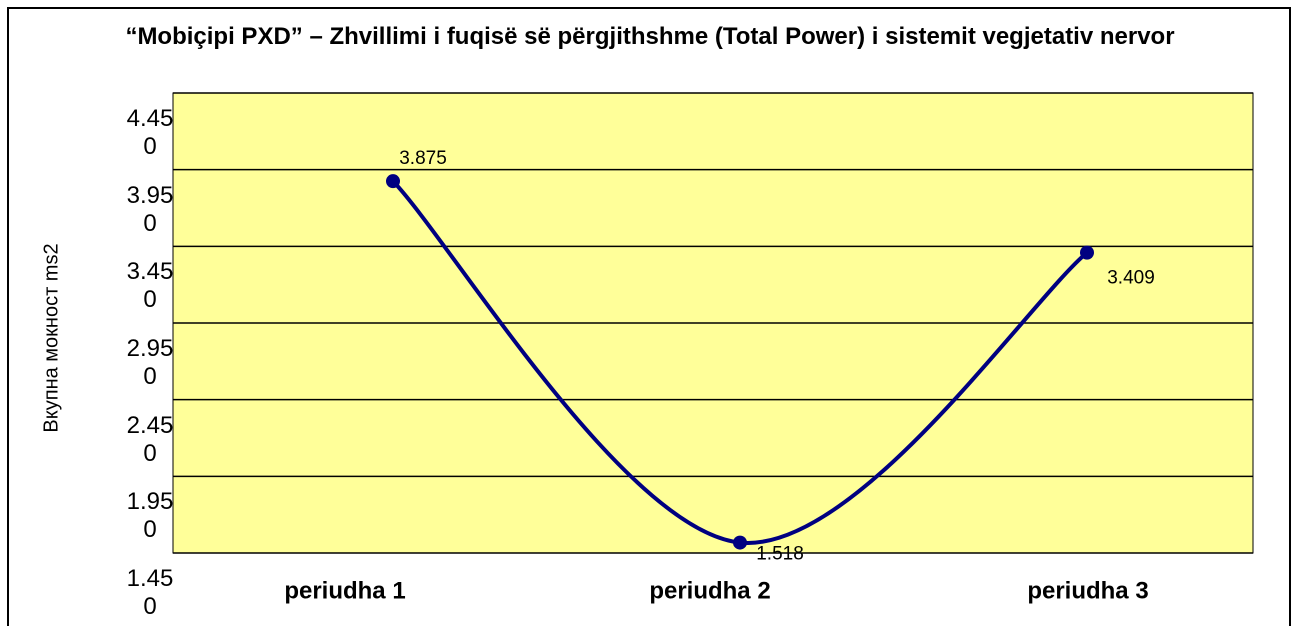 The width and height of the screenshot is (1299, 626). Describe the element at coordinates (150, 592) in the screenshot. I see `y-tick-label: 1.450` at that location.